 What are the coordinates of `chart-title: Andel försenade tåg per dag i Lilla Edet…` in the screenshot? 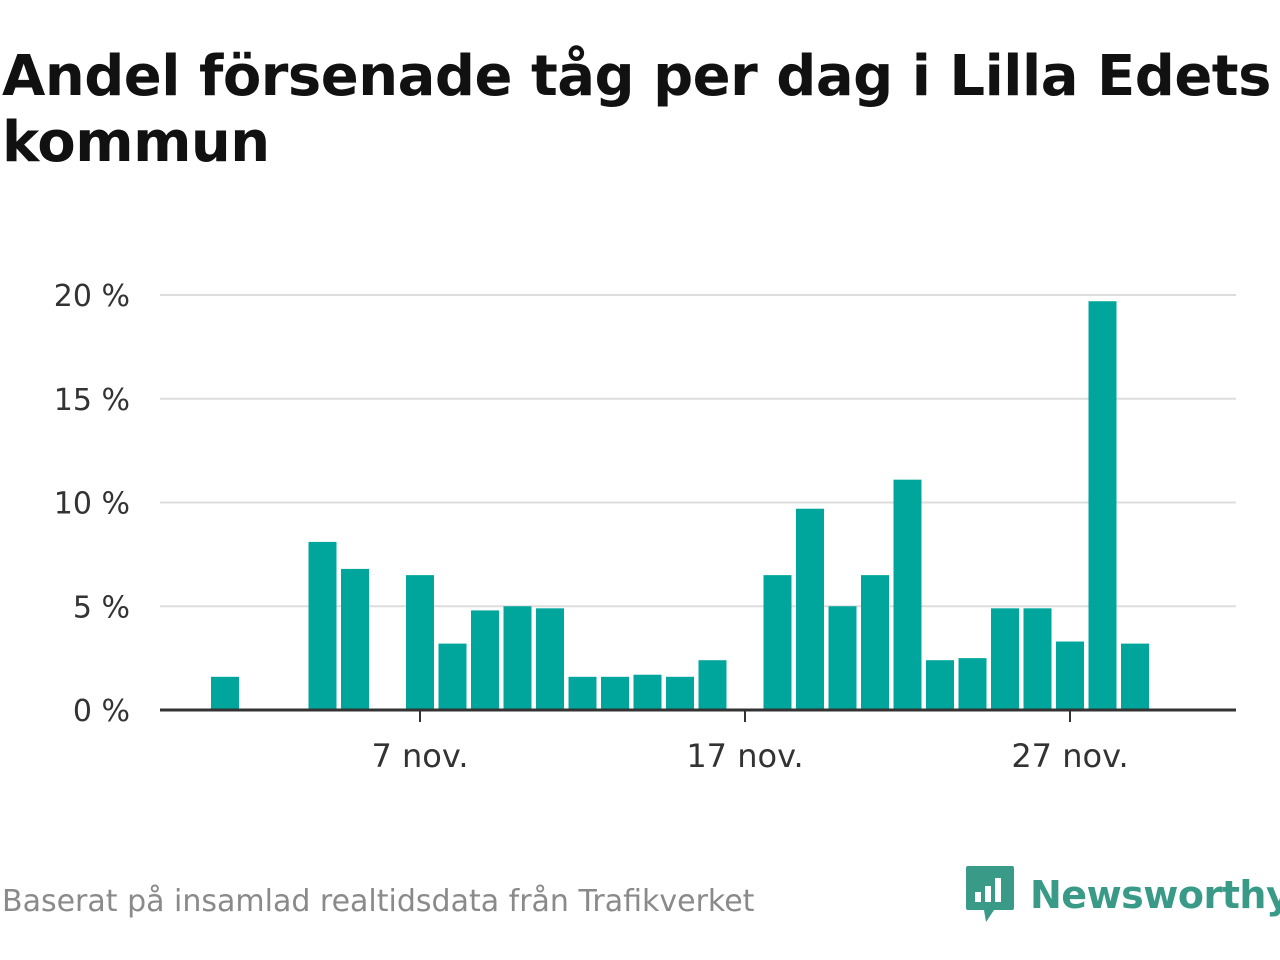 It's located at (636, 109).